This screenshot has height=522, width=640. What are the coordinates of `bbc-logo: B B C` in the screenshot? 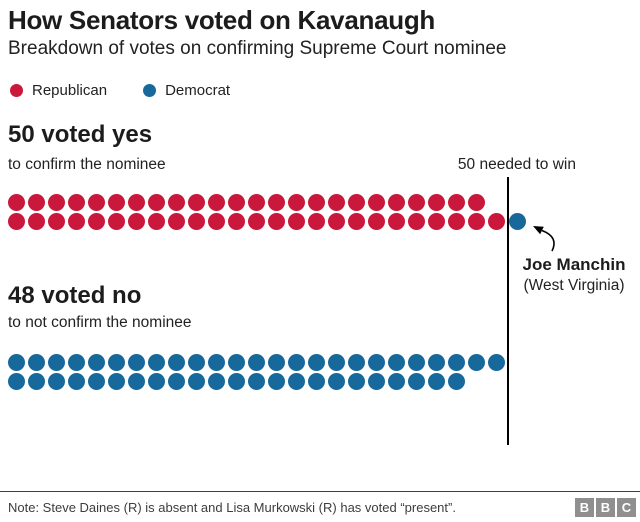 It's located at (605, 507).